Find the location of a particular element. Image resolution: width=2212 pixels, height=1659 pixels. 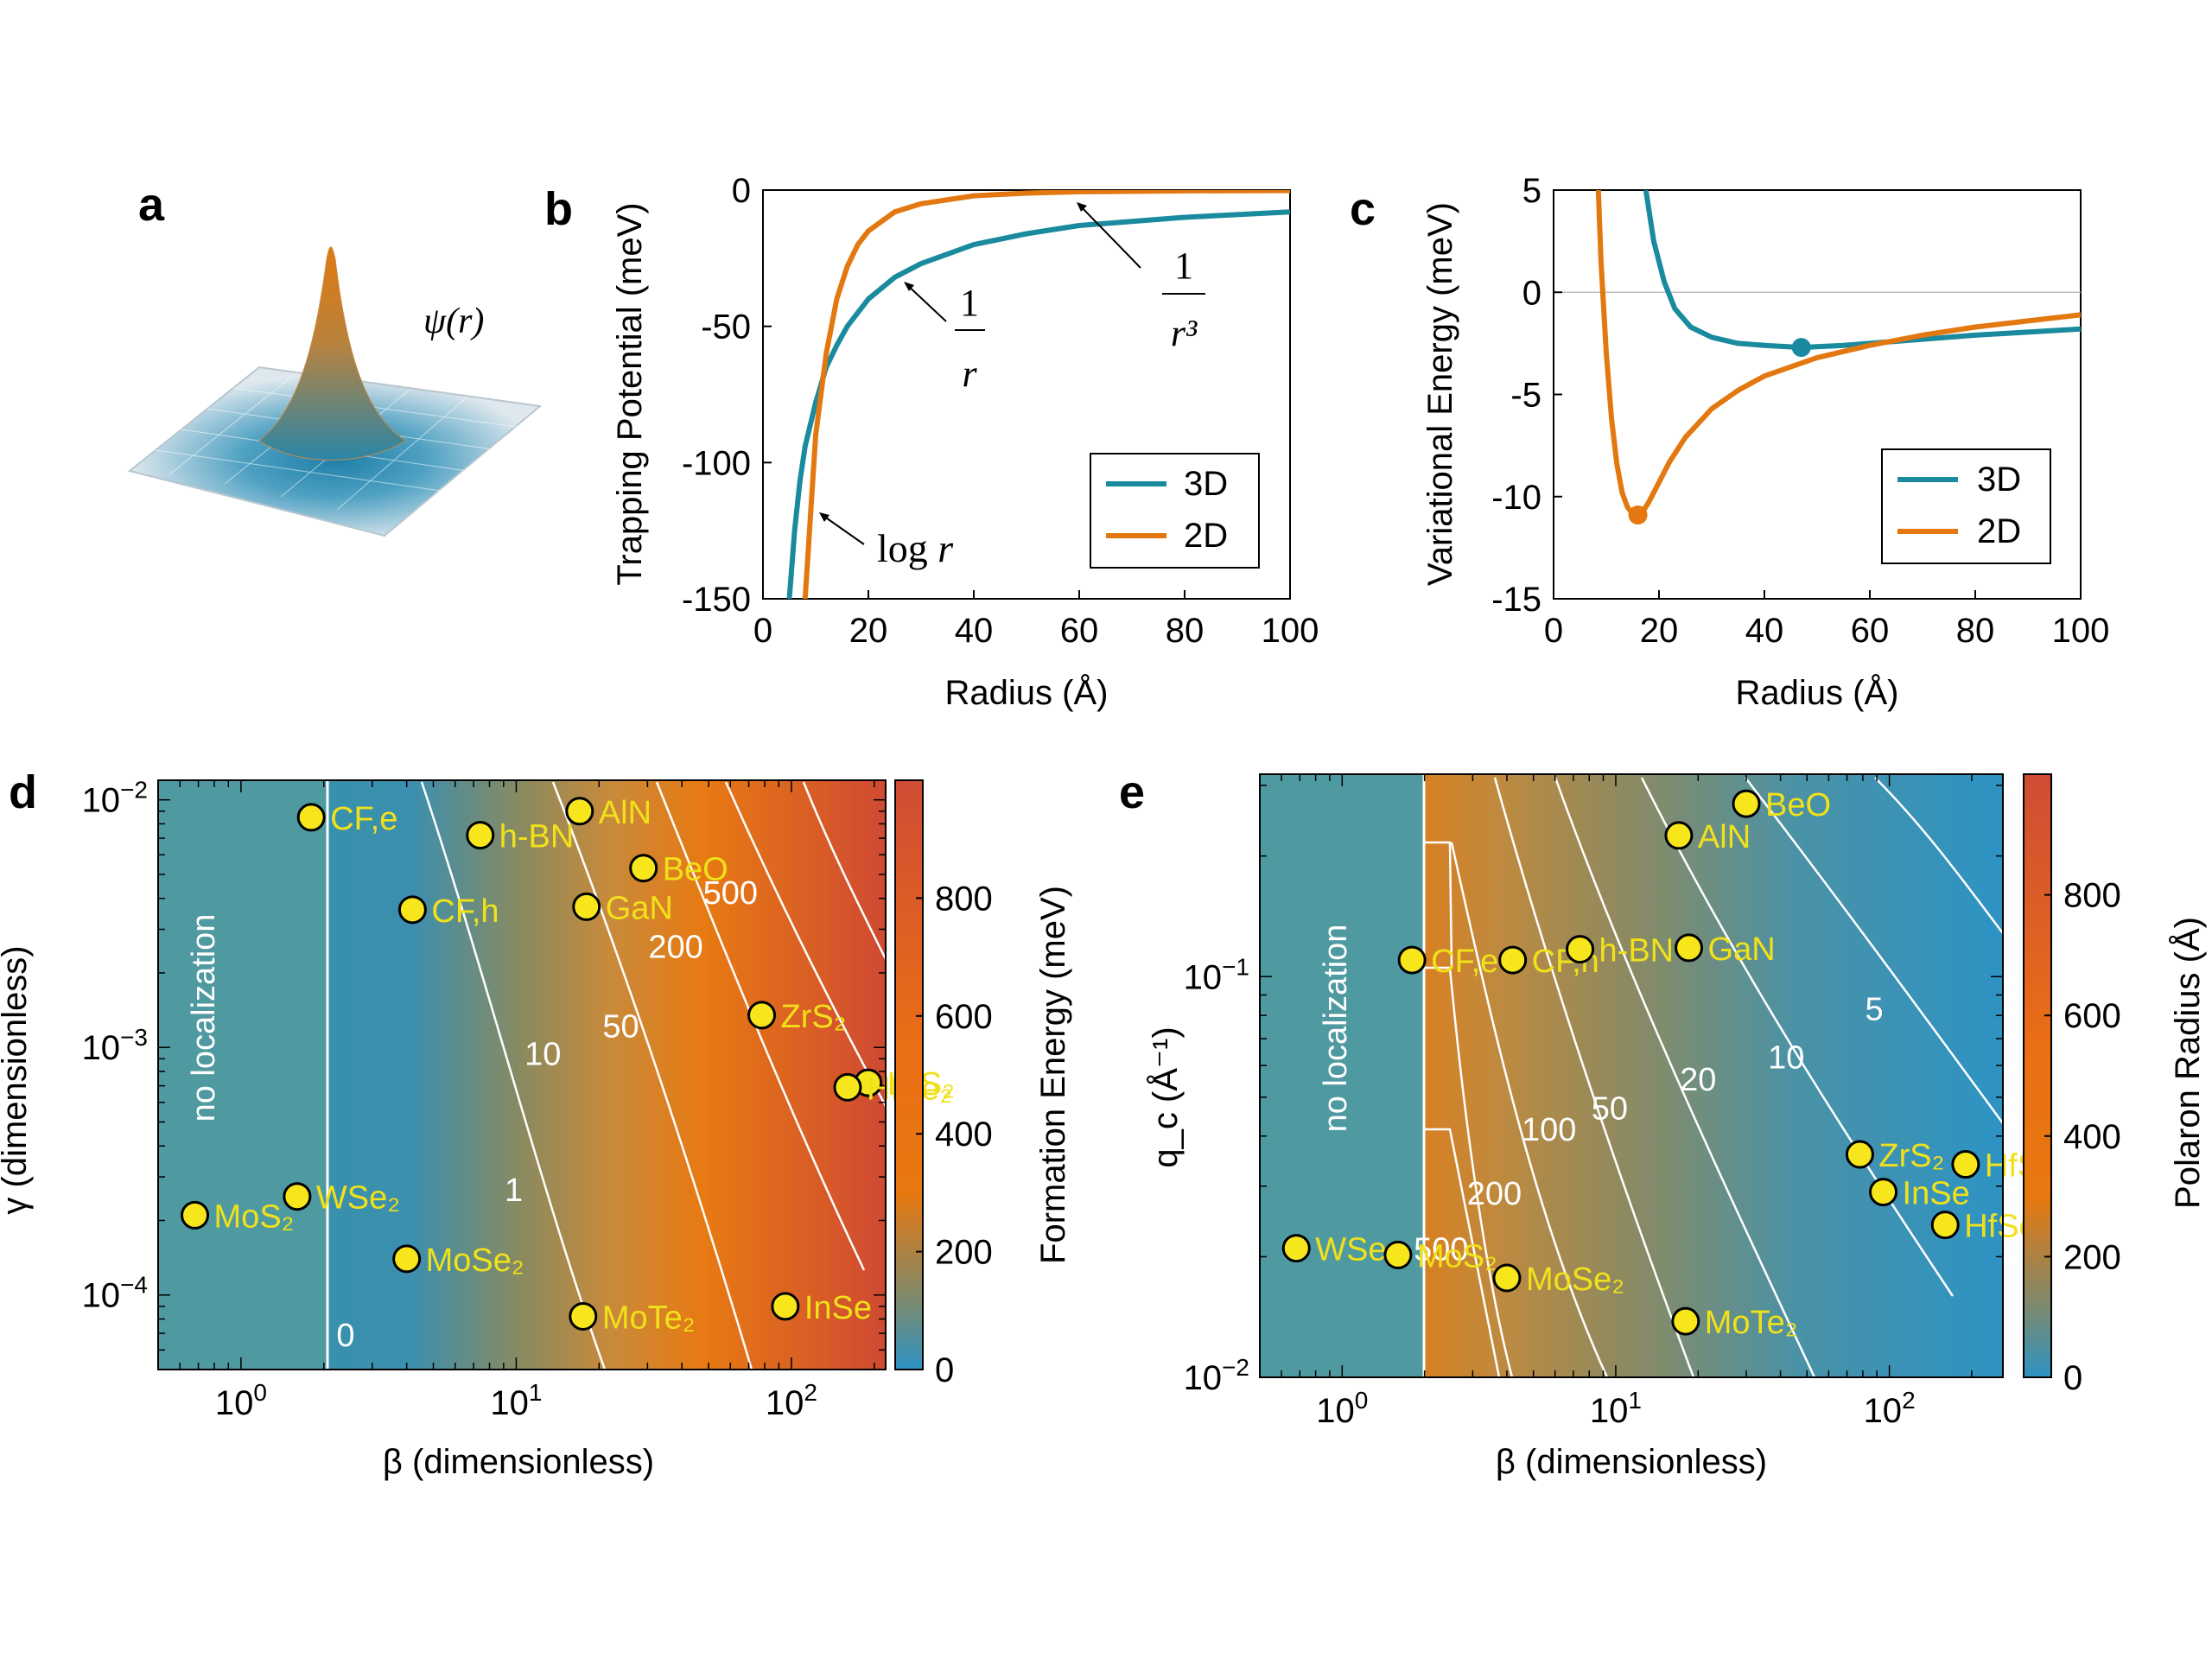

d-point-label: BeO is located at coordinates (695, 870).